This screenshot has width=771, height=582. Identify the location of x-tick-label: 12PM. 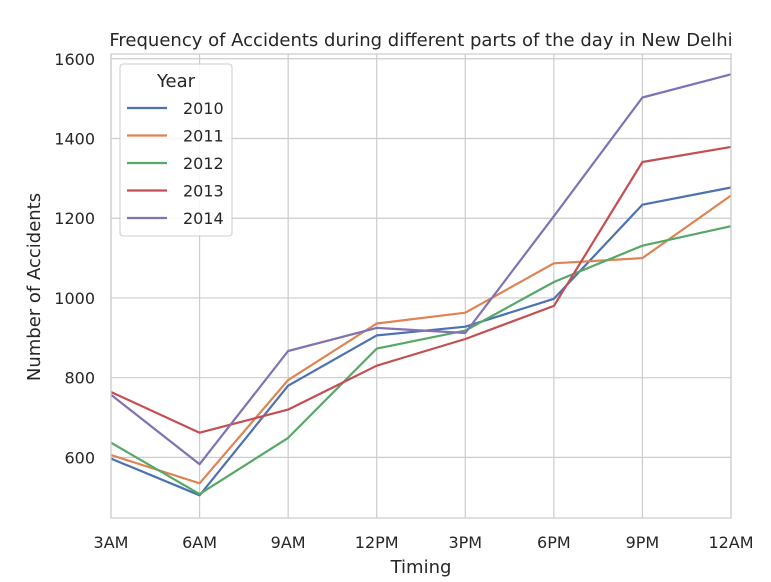
(377, 542).